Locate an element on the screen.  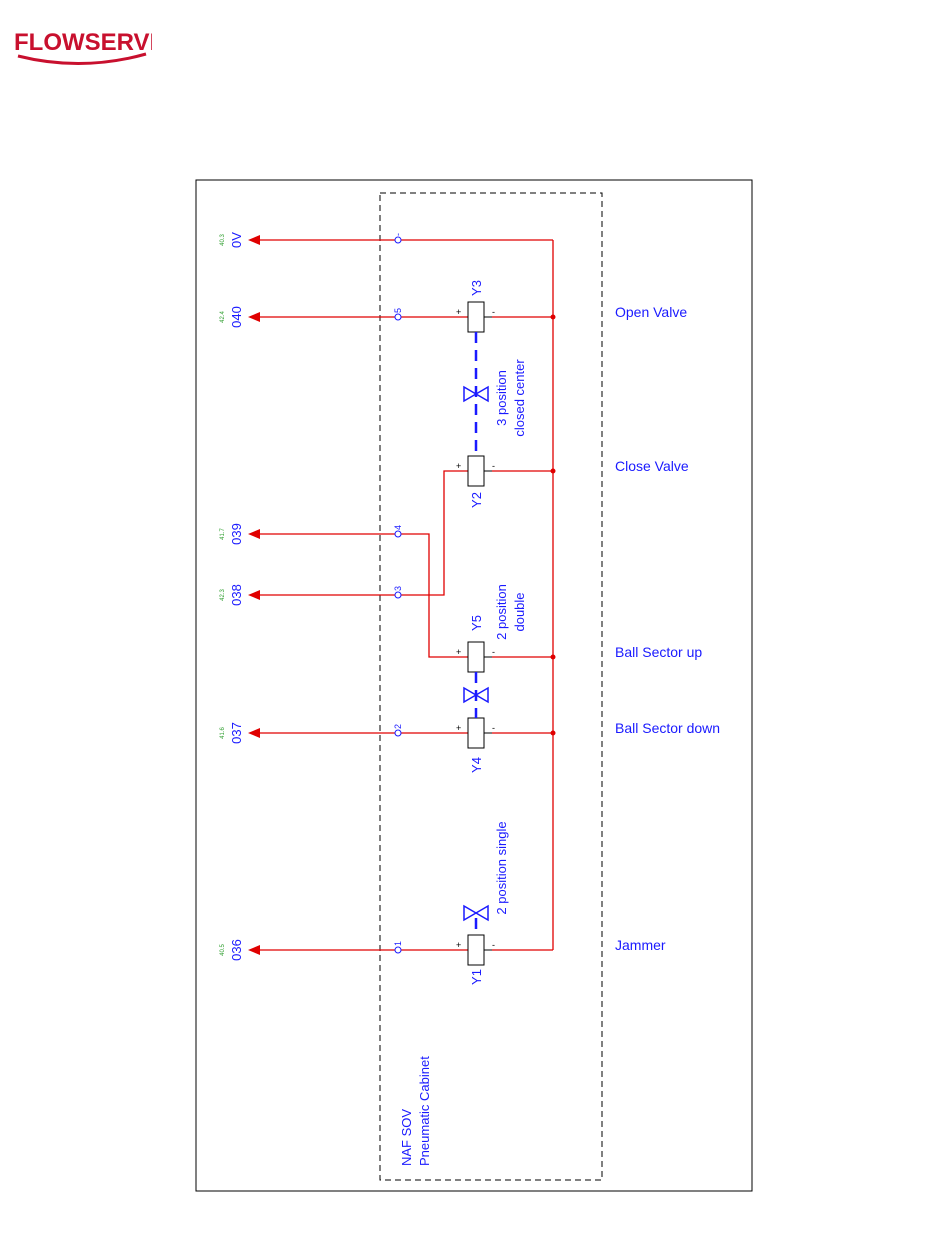
coil-id-y5: Y5 is located at coordinates (476, 623).